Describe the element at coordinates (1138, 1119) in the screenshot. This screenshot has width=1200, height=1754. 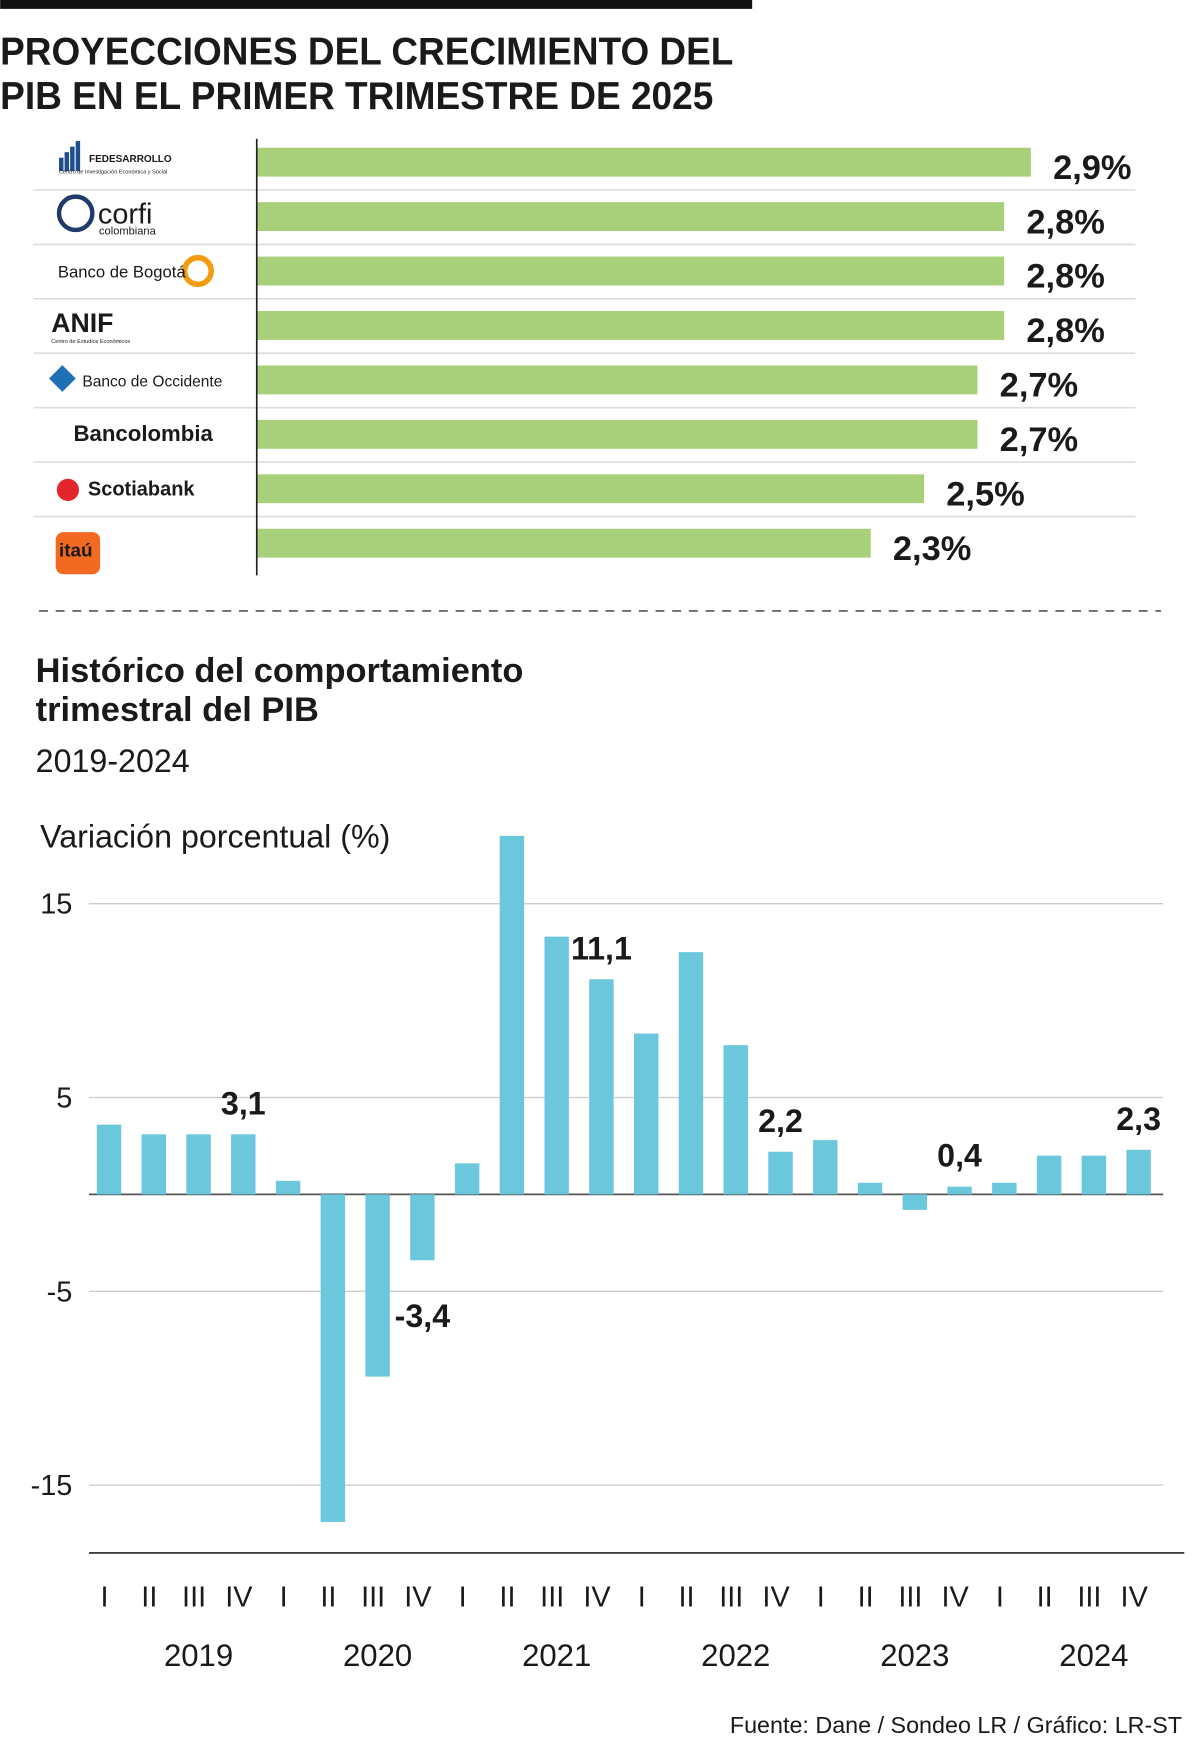
I see `value-label: 2,3` at that location.